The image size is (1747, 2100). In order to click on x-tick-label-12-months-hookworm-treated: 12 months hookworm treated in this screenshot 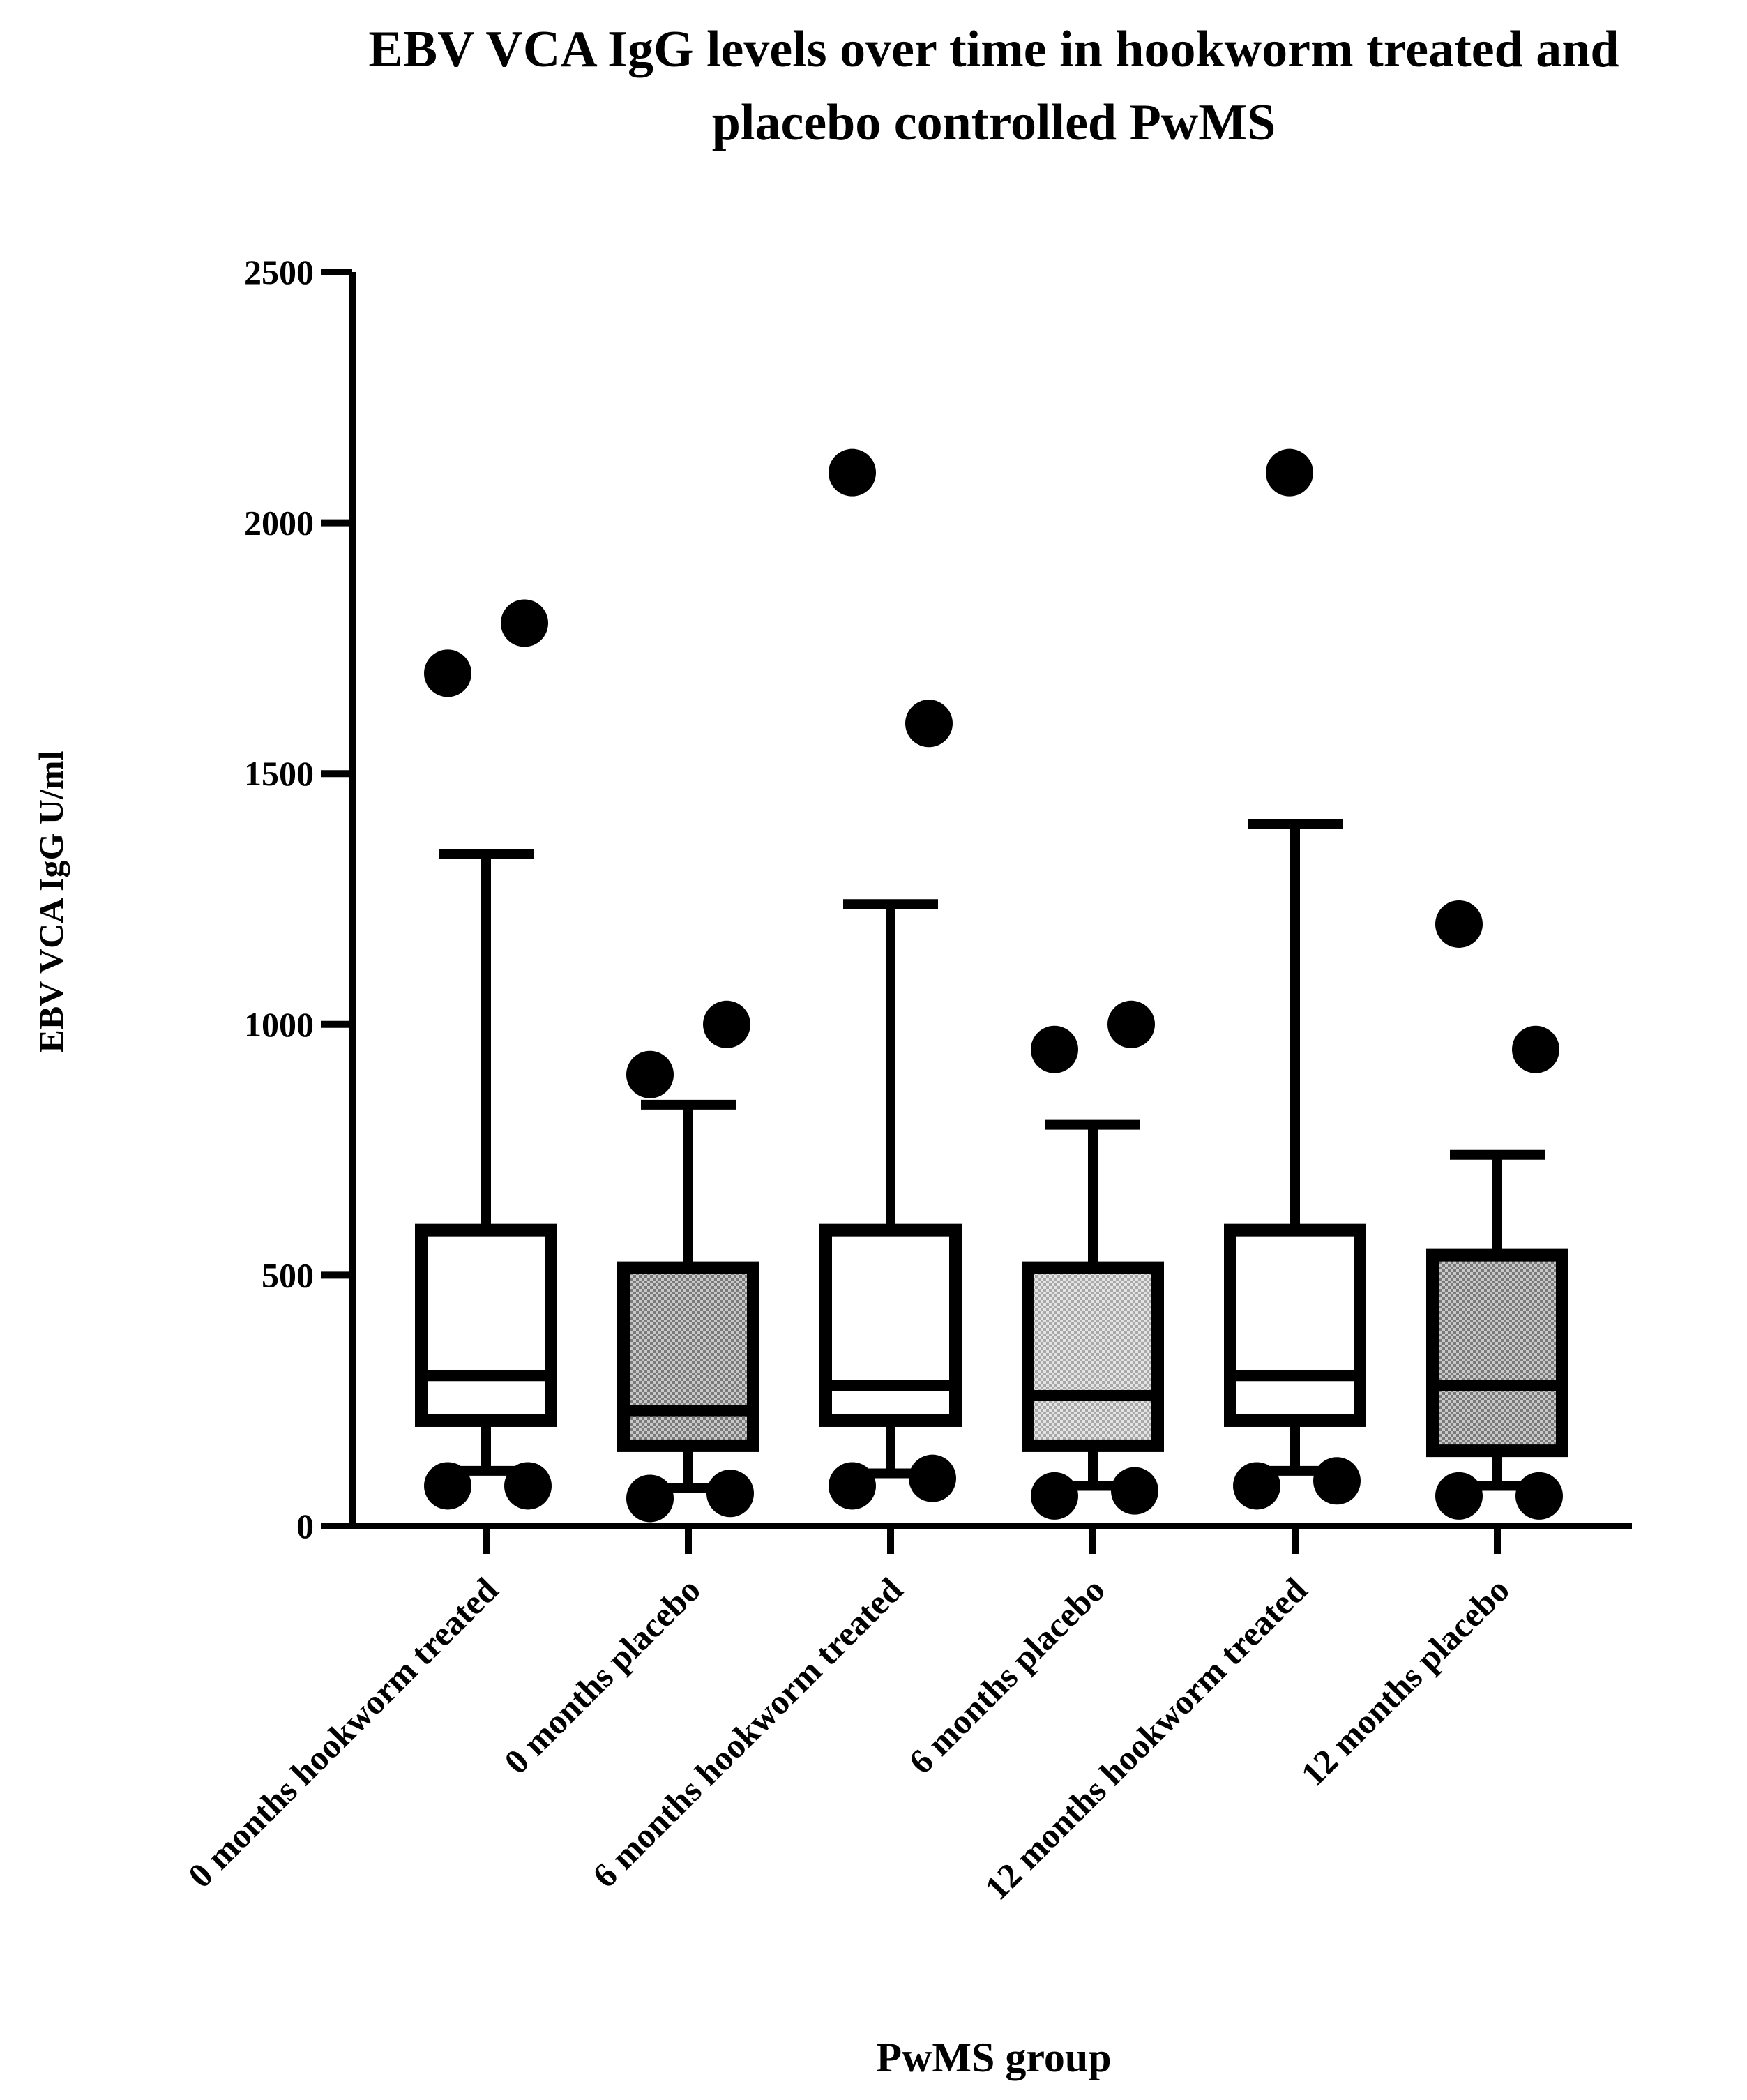, I will do `click(1146, 1739)`.